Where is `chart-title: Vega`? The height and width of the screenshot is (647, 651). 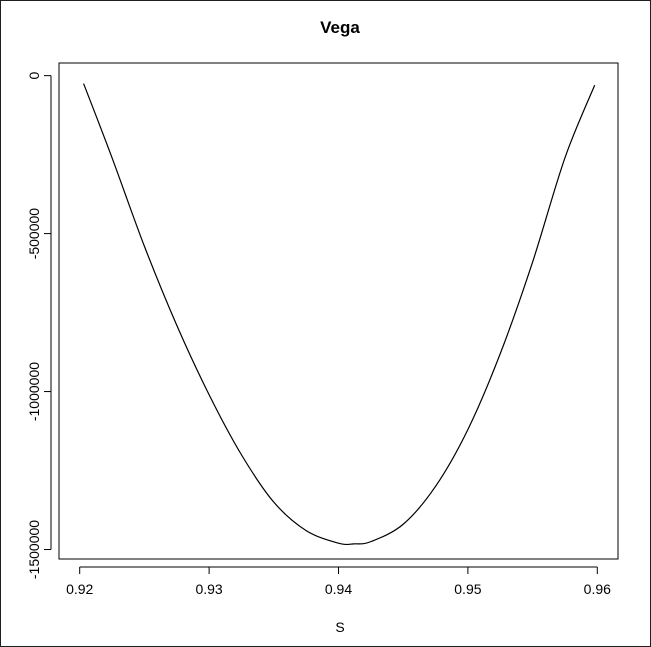 chart-title: Vega is located at coordinates (340, 27).